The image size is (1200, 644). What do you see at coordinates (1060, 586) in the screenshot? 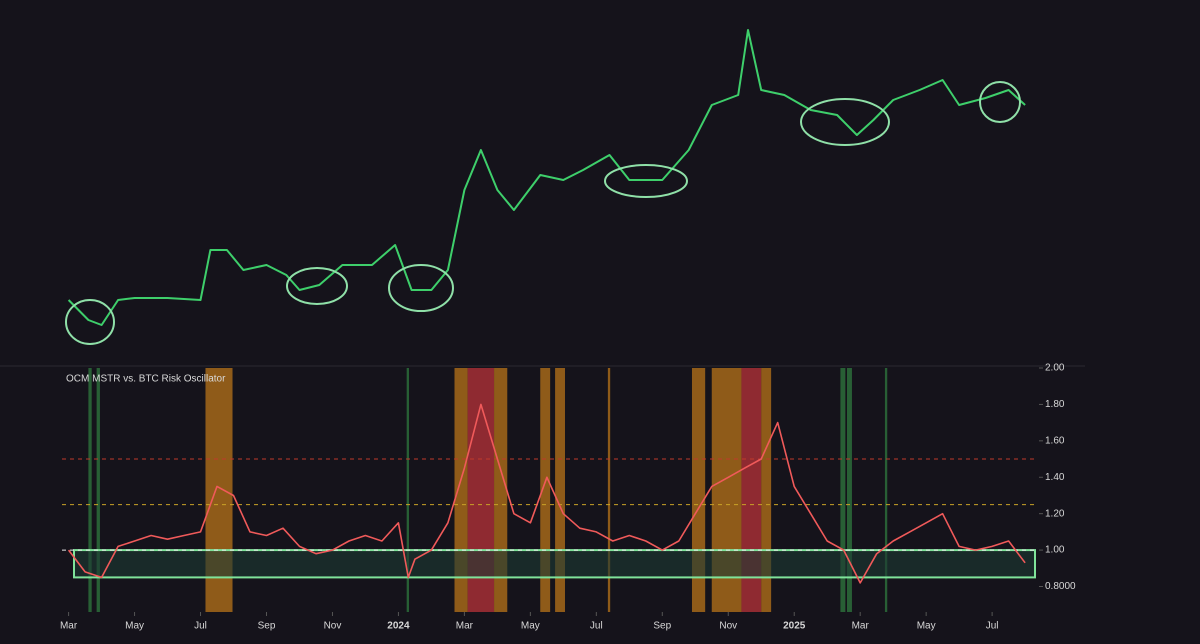
I see `y-tick-label: 0.8000` at bounding box center [1060, 586].